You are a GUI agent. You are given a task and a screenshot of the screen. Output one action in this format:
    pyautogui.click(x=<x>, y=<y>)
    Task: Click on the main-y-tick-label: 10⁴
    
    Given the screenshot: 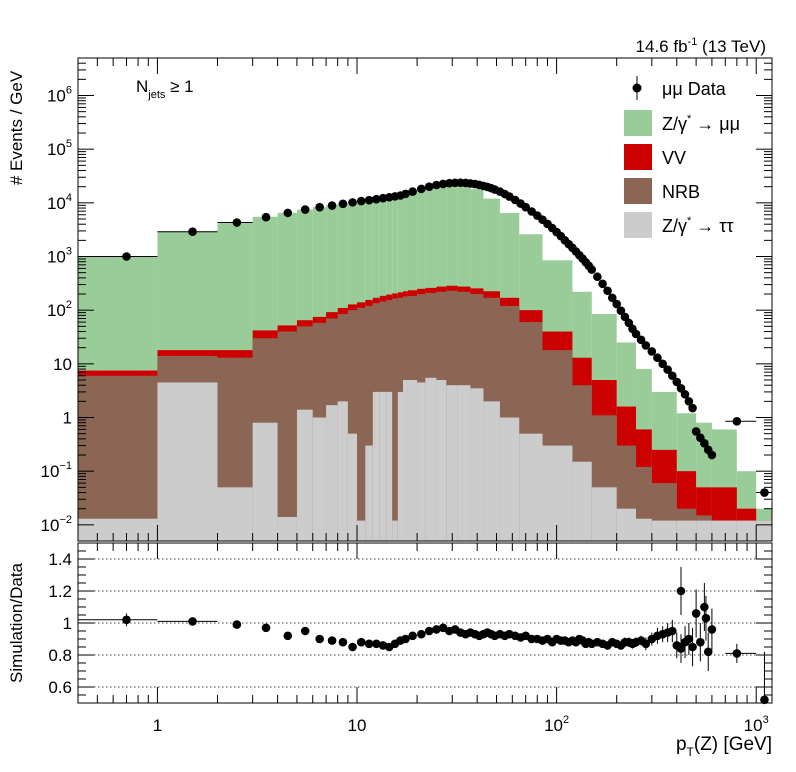 What is the action you would take?
    pyautogui.click(x=59, y=202)
    